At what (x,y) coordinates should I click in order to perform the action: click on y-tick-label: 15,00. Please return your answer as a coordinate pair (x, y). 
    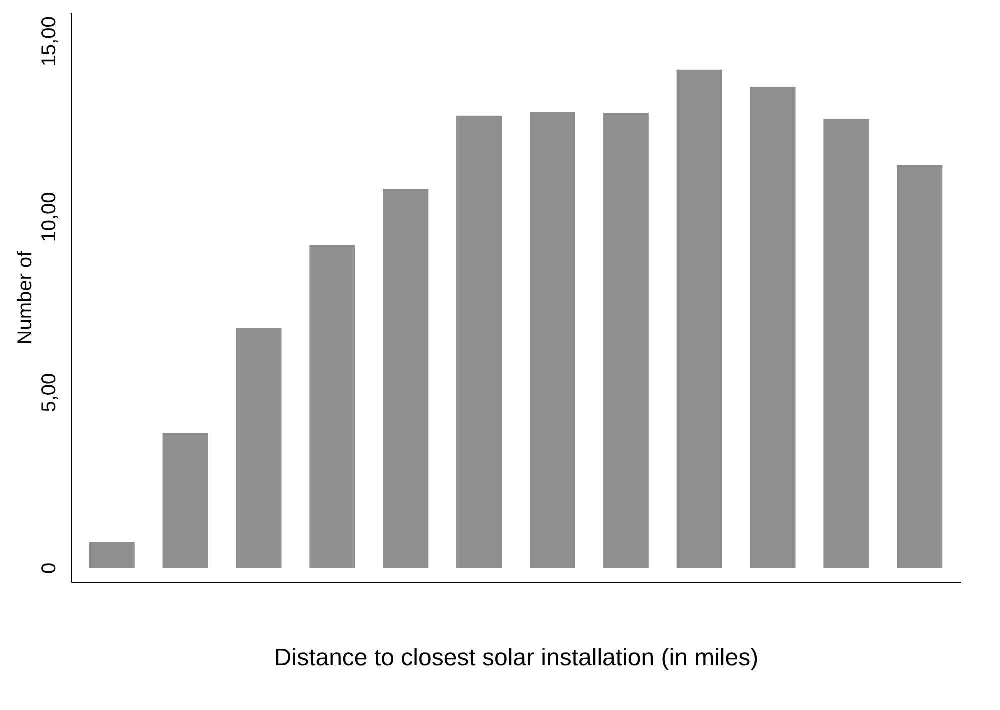
    Looking at the image, I should click on (49, 41).